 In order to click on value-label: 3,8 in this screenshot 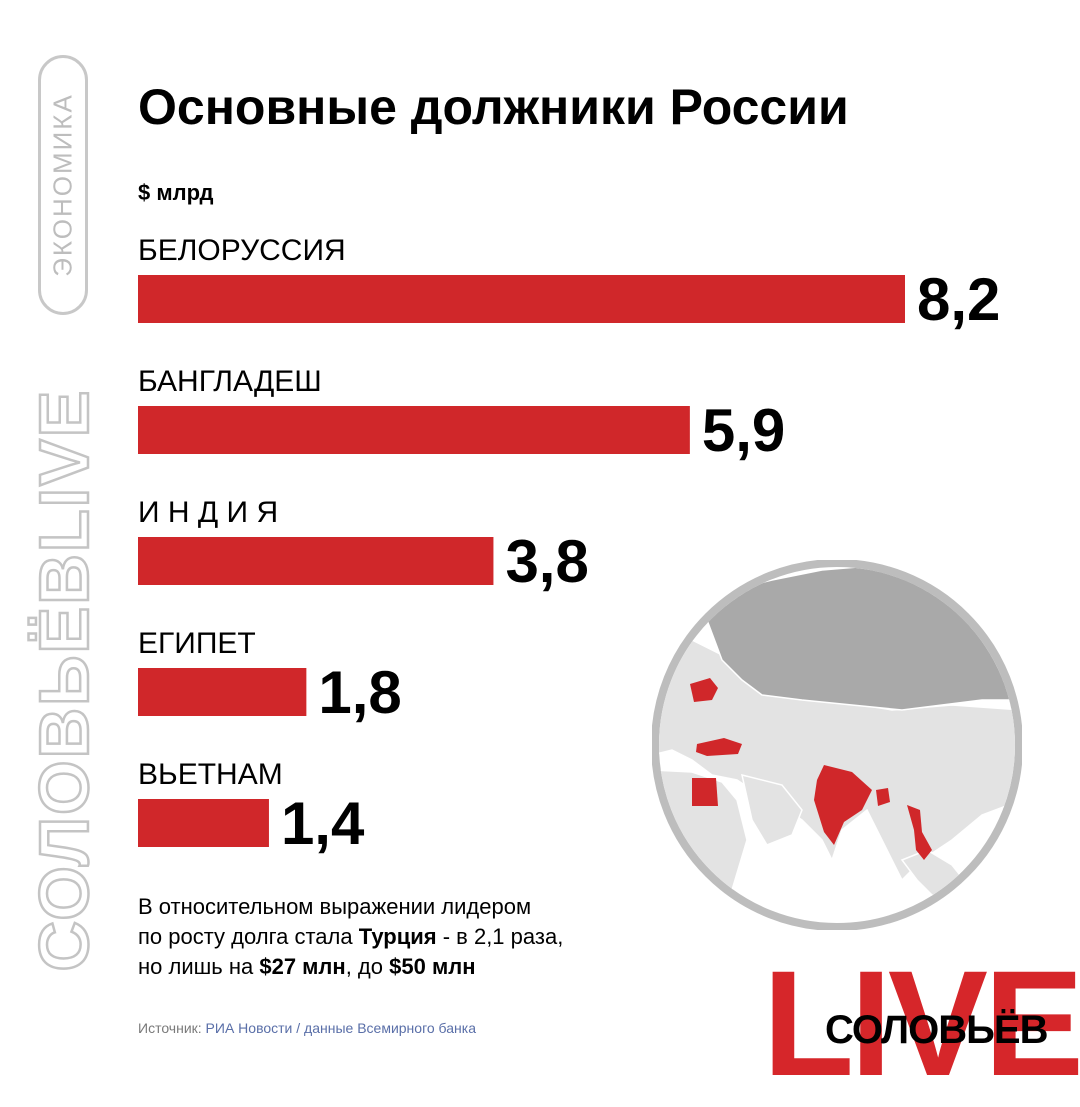, I will do `click(546, 561)`.